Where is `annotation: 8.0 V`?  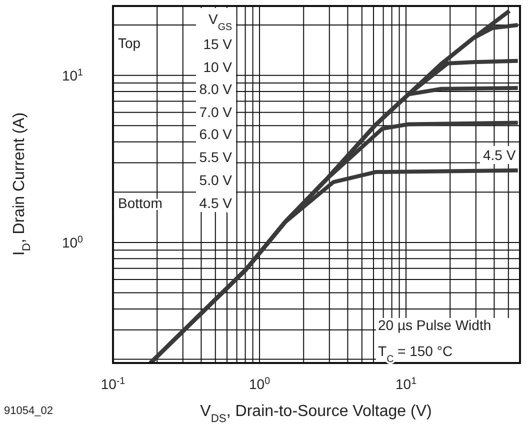
annotation: 8.0 V is located at coordinates (216, 89).